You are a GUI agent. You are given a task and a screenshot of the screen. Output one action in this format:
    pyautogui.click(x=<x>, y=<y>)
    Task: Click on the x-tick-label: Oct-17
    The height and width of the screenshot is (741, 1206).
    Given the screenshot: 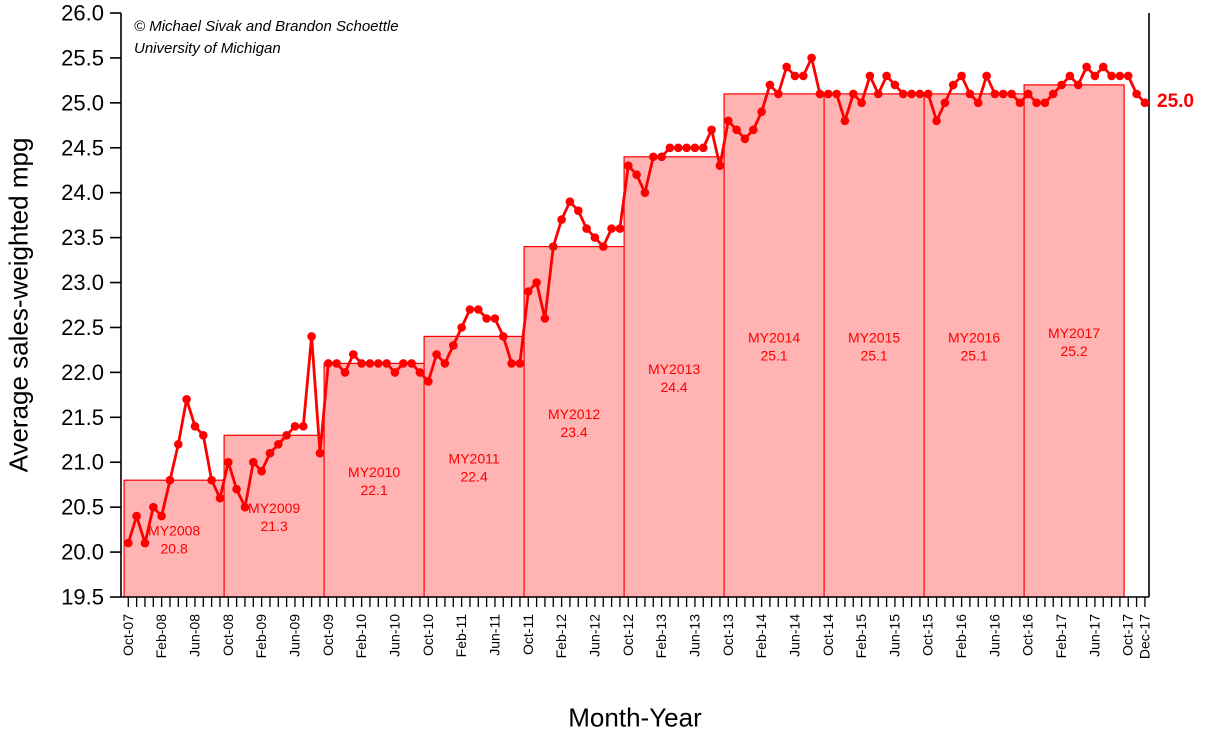 What is the action you would take?
    pyautogui.click(x=1128, y=635)
    